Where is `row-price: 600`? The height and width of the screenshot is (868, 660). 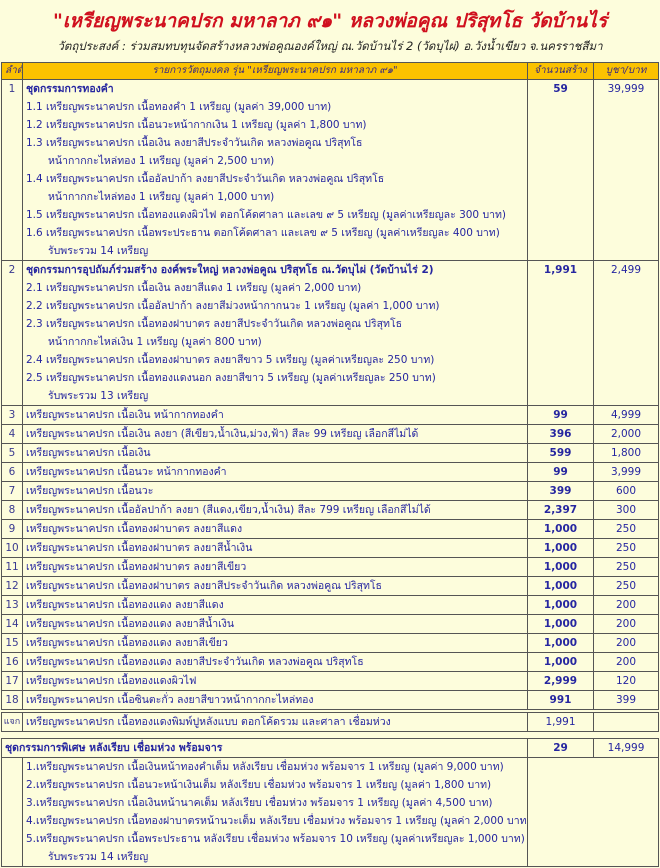
row-price: 600 is located at coordinates (626, 491).